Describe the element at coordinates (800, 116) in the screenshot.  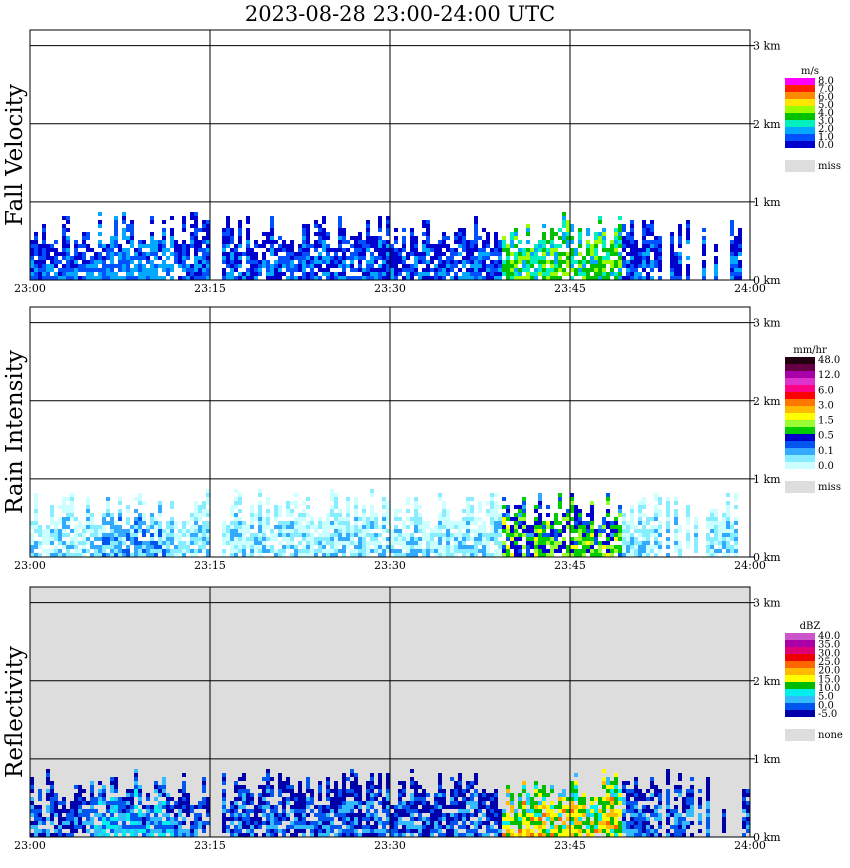
I see `colorbar-swatch` at that location.